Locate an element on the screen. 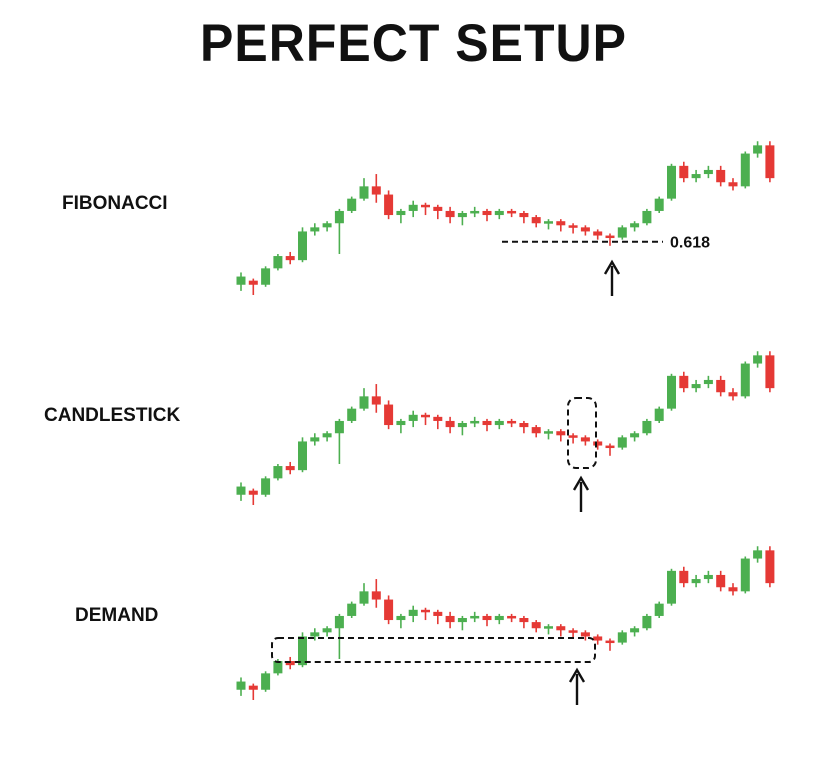  demand-chart is located at coordinates (505, 625).